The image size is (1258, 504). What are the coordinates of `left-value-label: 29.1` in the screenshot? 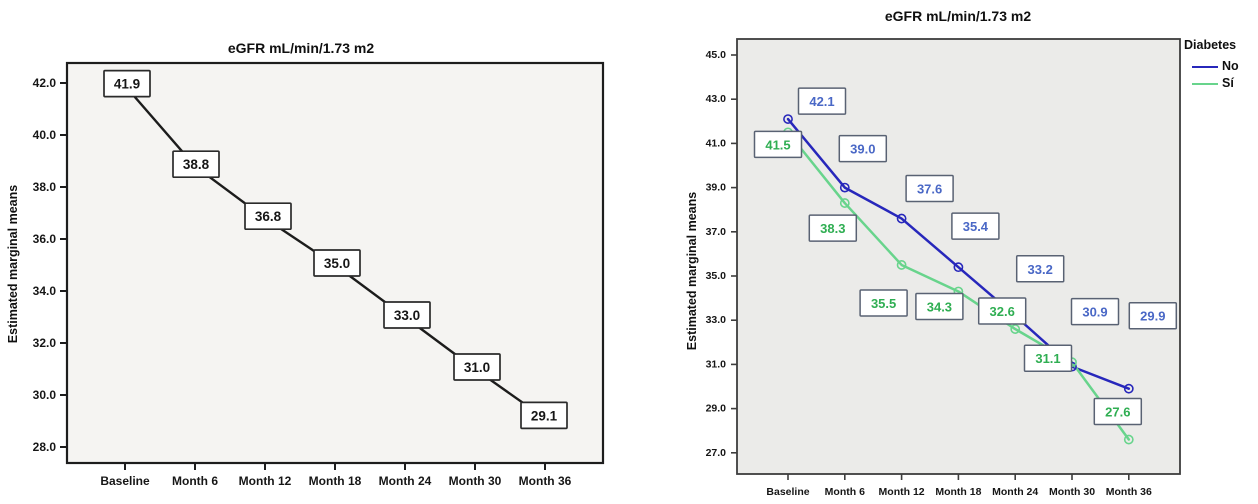 It's located at (544, 415).